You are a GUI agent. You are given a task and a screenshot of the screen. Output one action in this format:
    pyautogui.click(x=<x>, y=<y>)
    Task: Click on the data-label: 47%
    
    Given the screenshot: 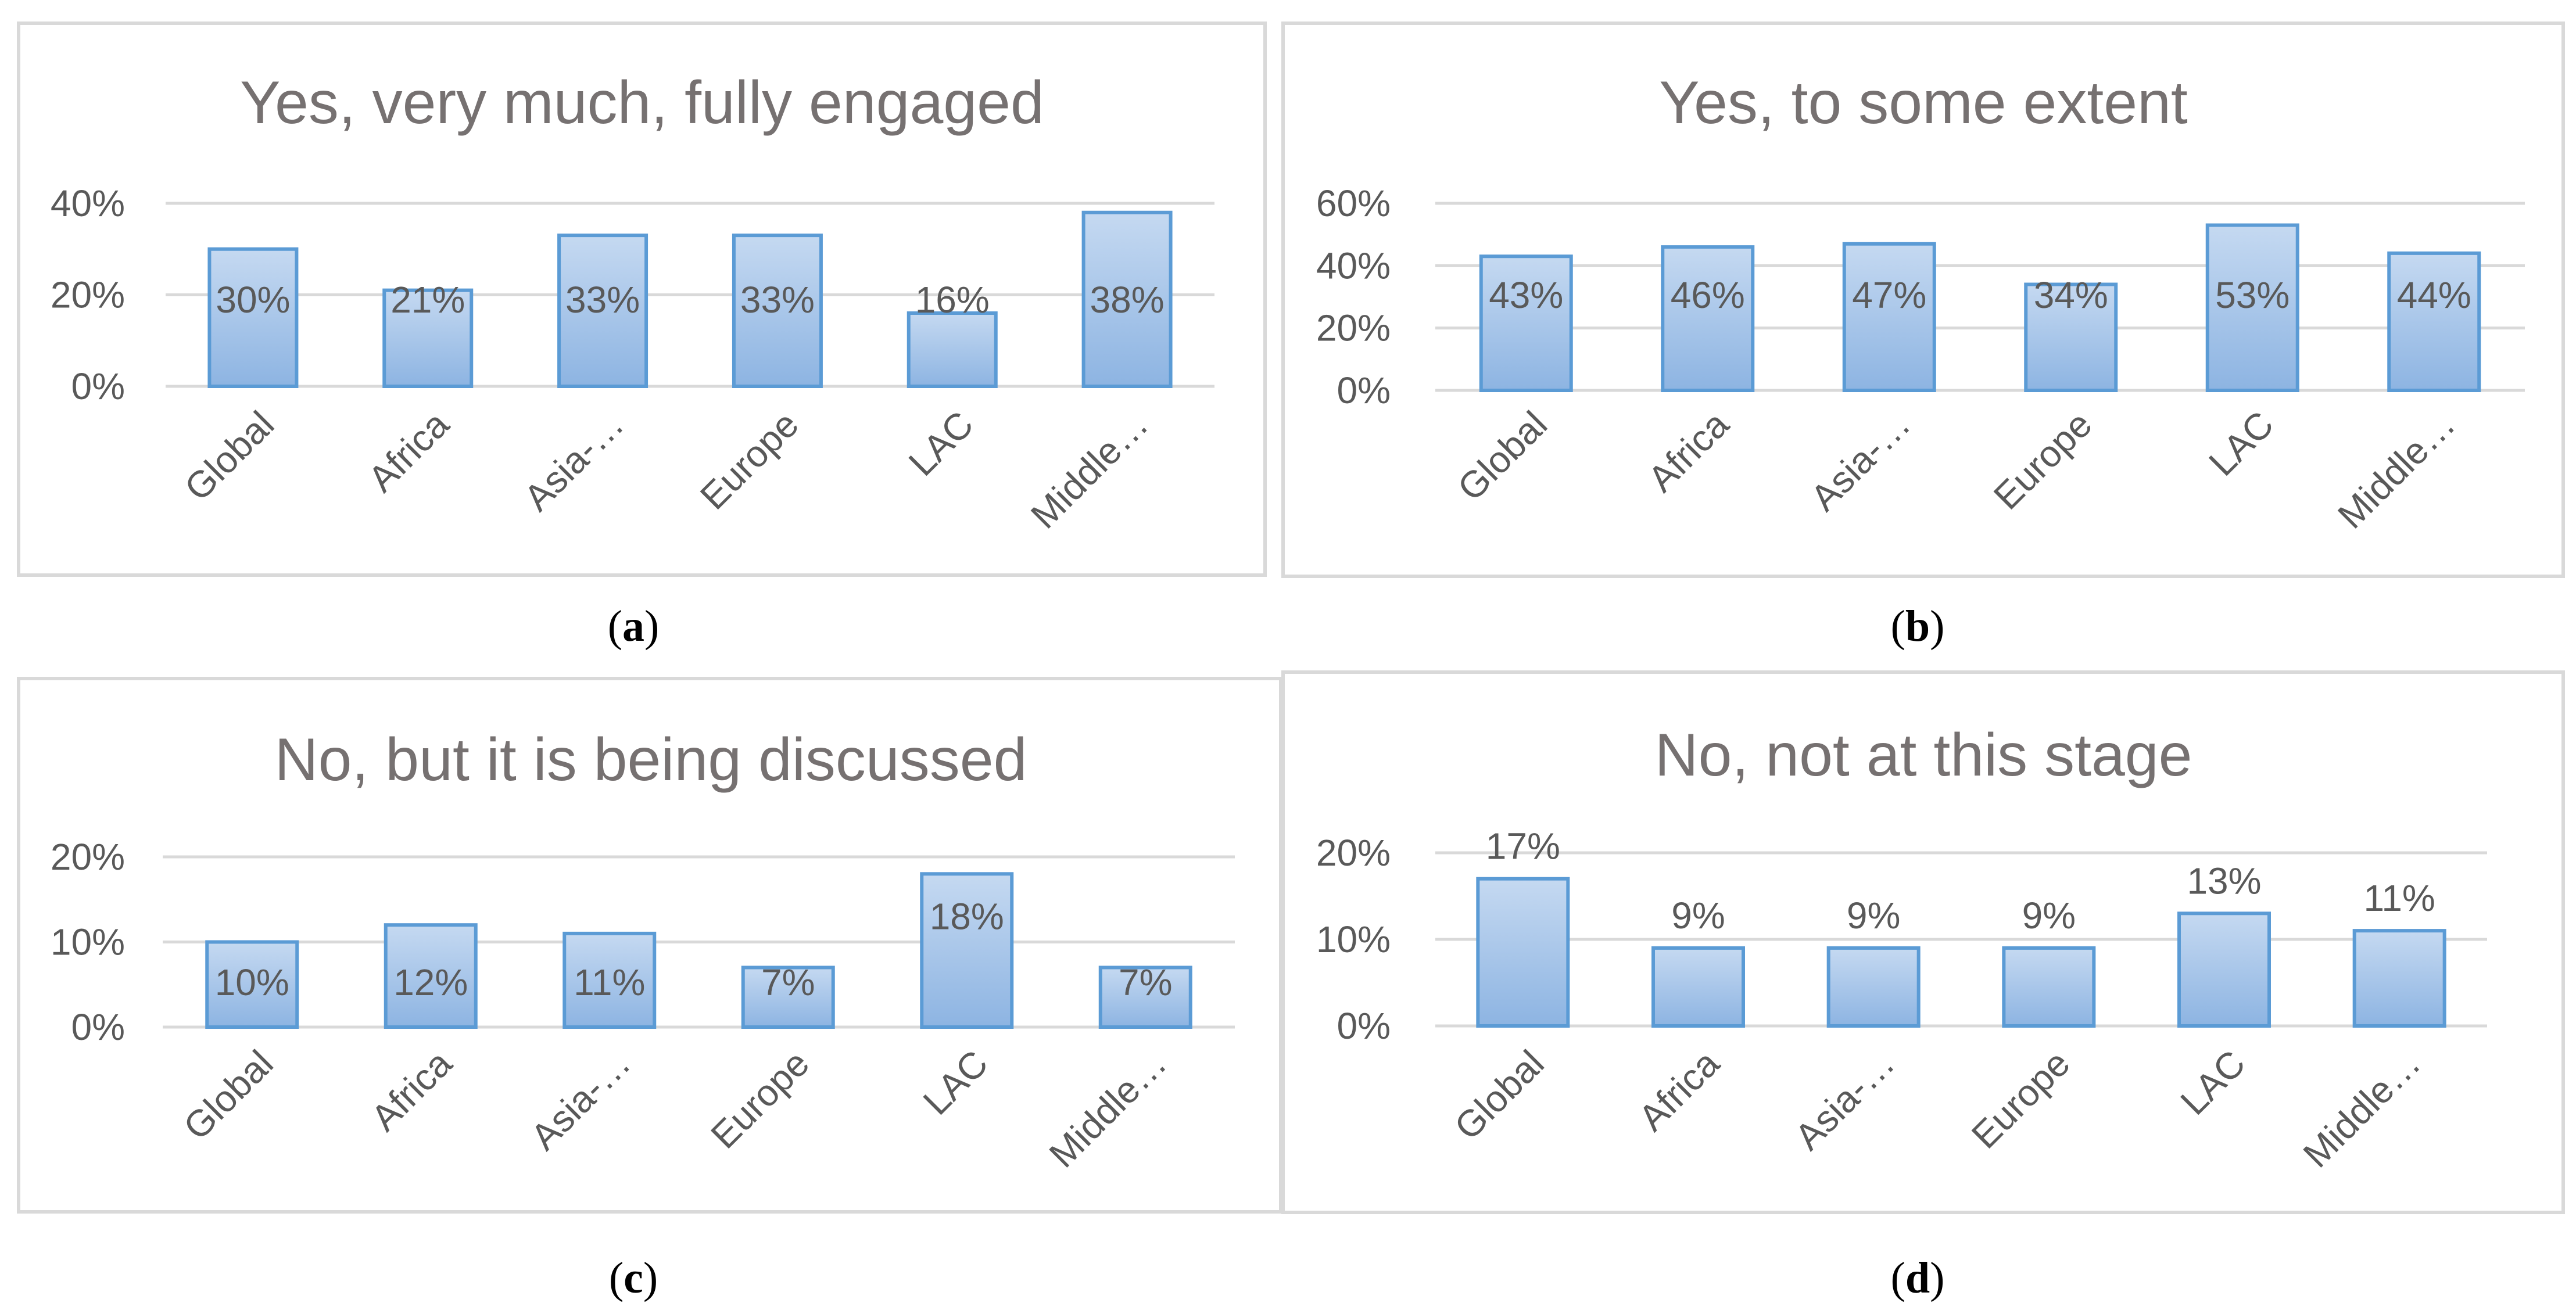 What is the action you would take?
    pyautogui.click(x=1889, y=295)
    